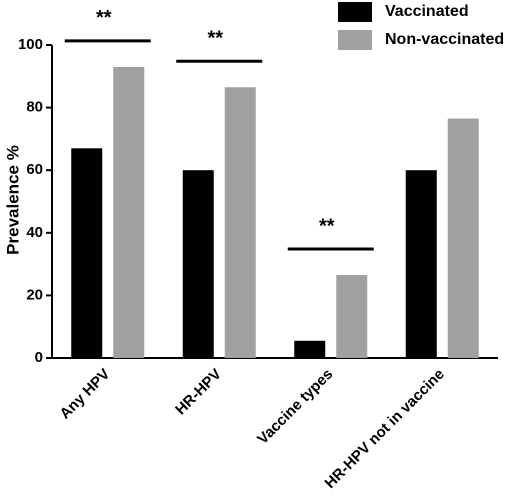 The width and height of the screenshot is (510, 500). What do you see at coordinates (34, 232) in the screenshot?
I see `y-tick-label: 40` at bounding box center [34, 232].